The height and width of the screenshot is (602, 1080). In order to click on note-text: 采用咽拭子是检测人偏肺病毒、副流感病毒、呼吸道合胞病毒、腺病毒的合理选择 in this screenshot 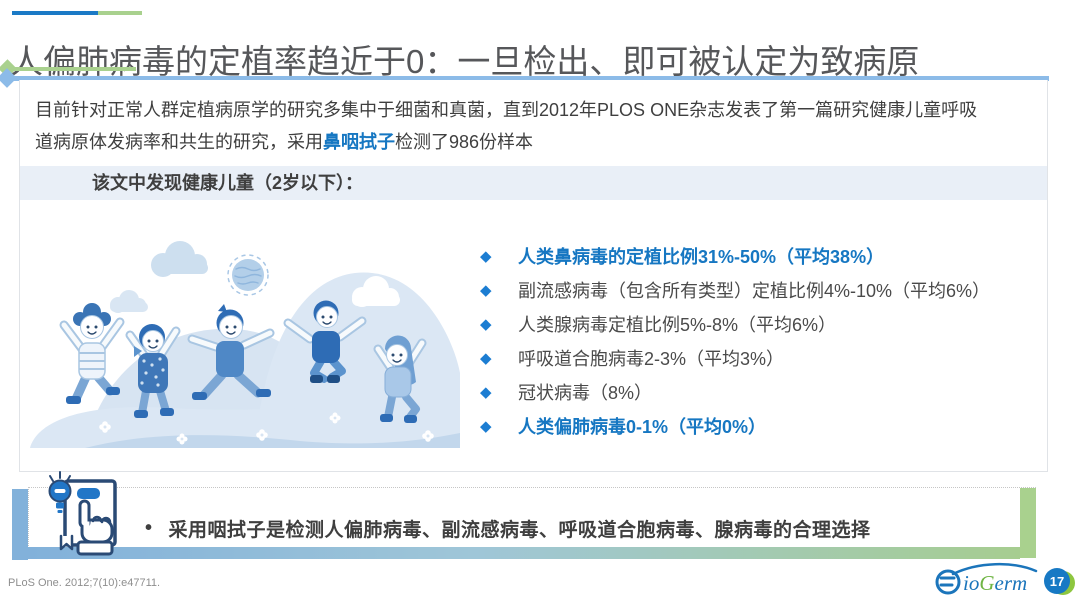, I will do `click(519, 530)`.